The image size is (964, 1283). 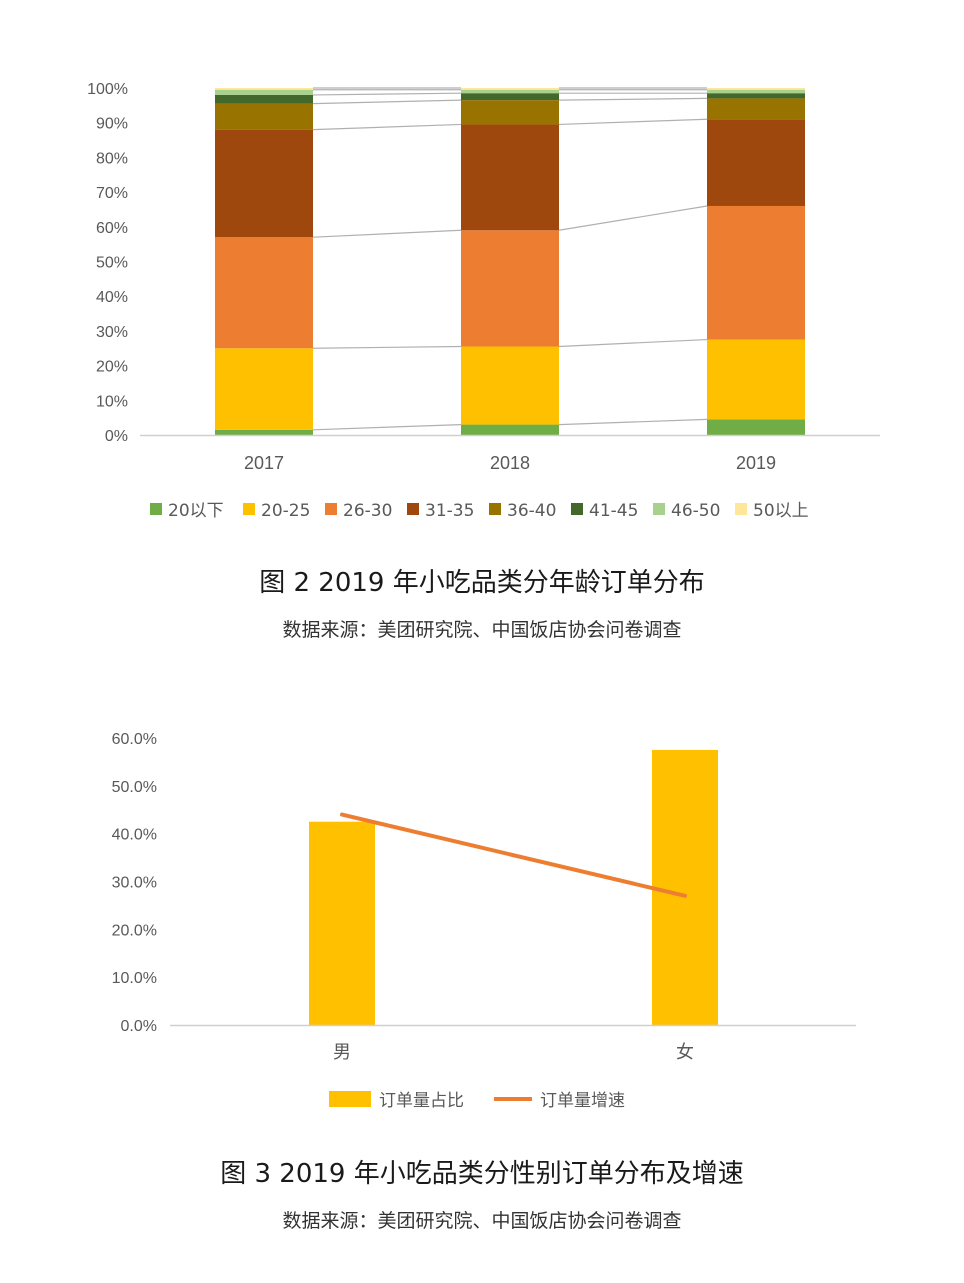 What do you see at coordinates (139, 1026) in the screenshot?
I see `y-tick-label: 0.0%` at bounding box center [139, 1026].